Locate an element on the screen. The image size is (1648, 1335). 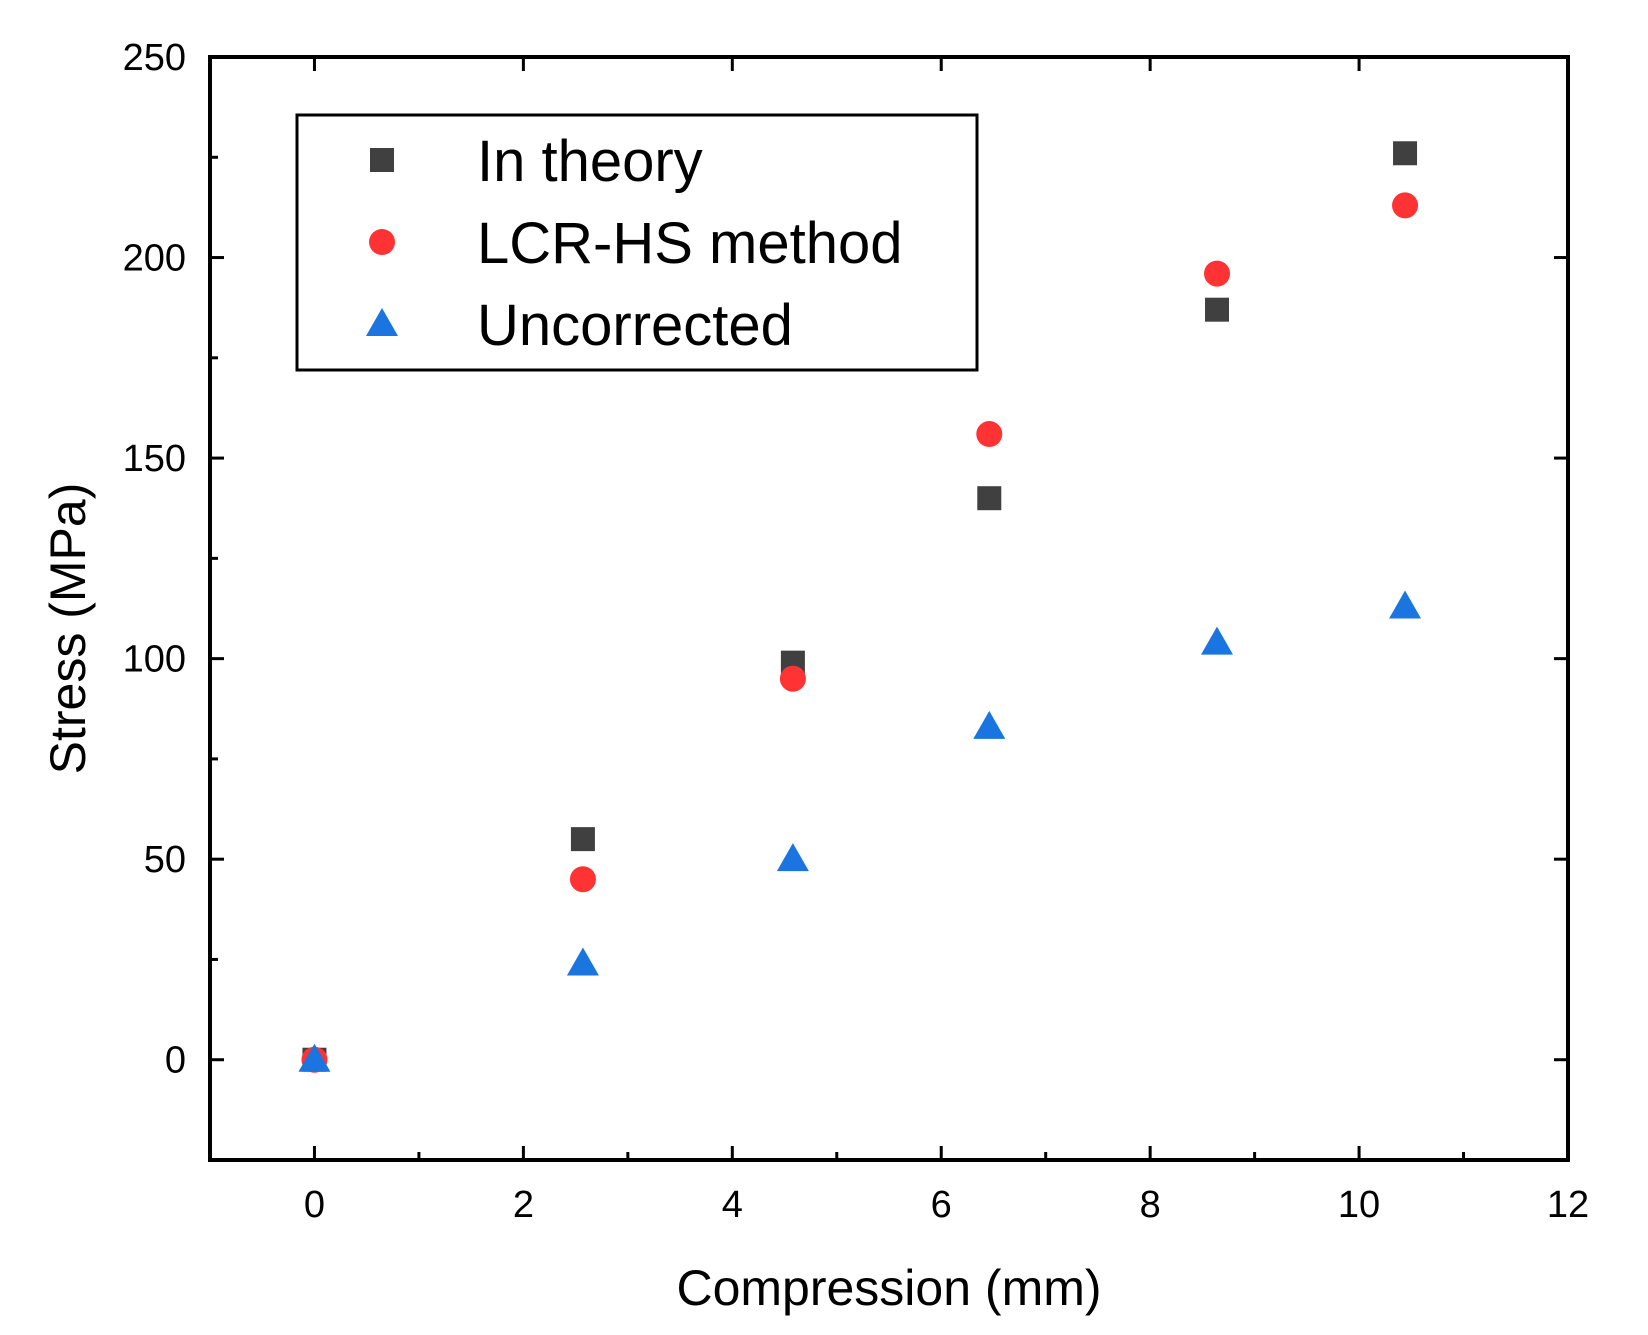
y-tick-label: 200 is located at coordinates (154, 259).